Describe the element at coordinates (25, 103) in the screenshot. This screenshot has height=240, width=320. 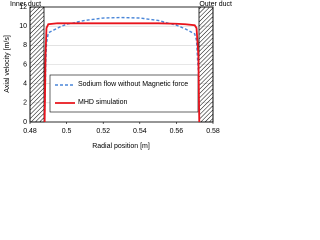
I see `y-tick-label: 2` at that location.